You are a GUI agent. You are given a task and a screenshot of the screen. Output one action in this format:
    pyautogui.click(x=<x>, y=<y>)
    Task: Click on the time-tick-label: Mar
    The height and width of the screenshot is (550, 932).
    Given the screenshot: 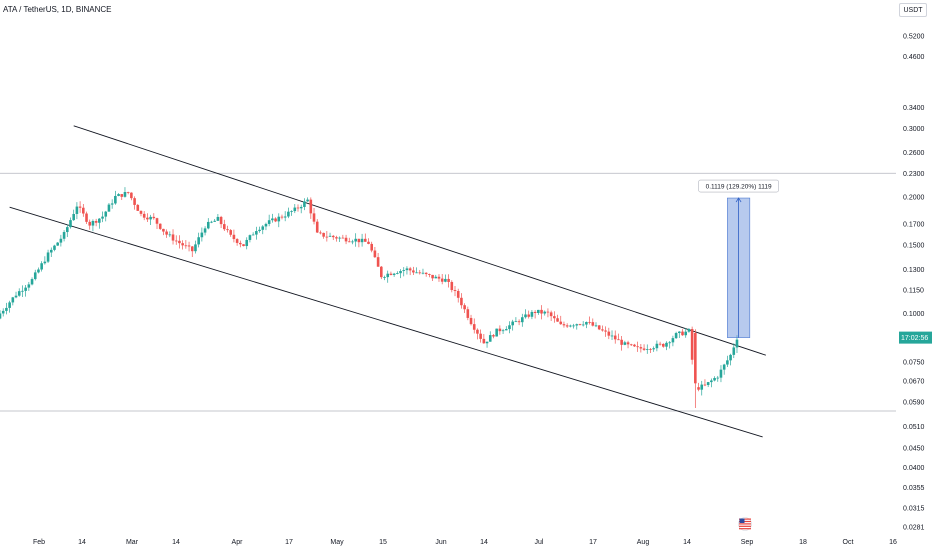 What is the action you would take?
    pyautogui.click(x=132, y=542)
    